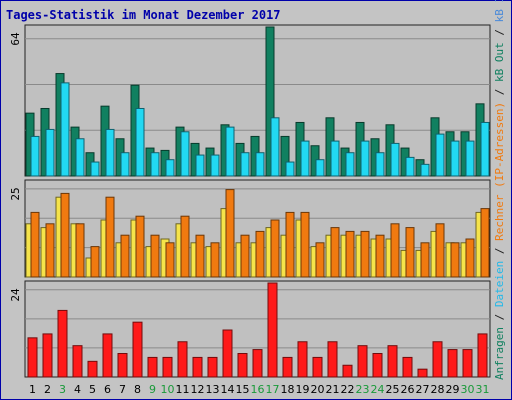 Image resolution: width=512 pixels, height=400 pixels. What do you see at coordinates (423, 389) in the screenshot?
I see `day-label-27: 27` at bounding box center [423, 389].